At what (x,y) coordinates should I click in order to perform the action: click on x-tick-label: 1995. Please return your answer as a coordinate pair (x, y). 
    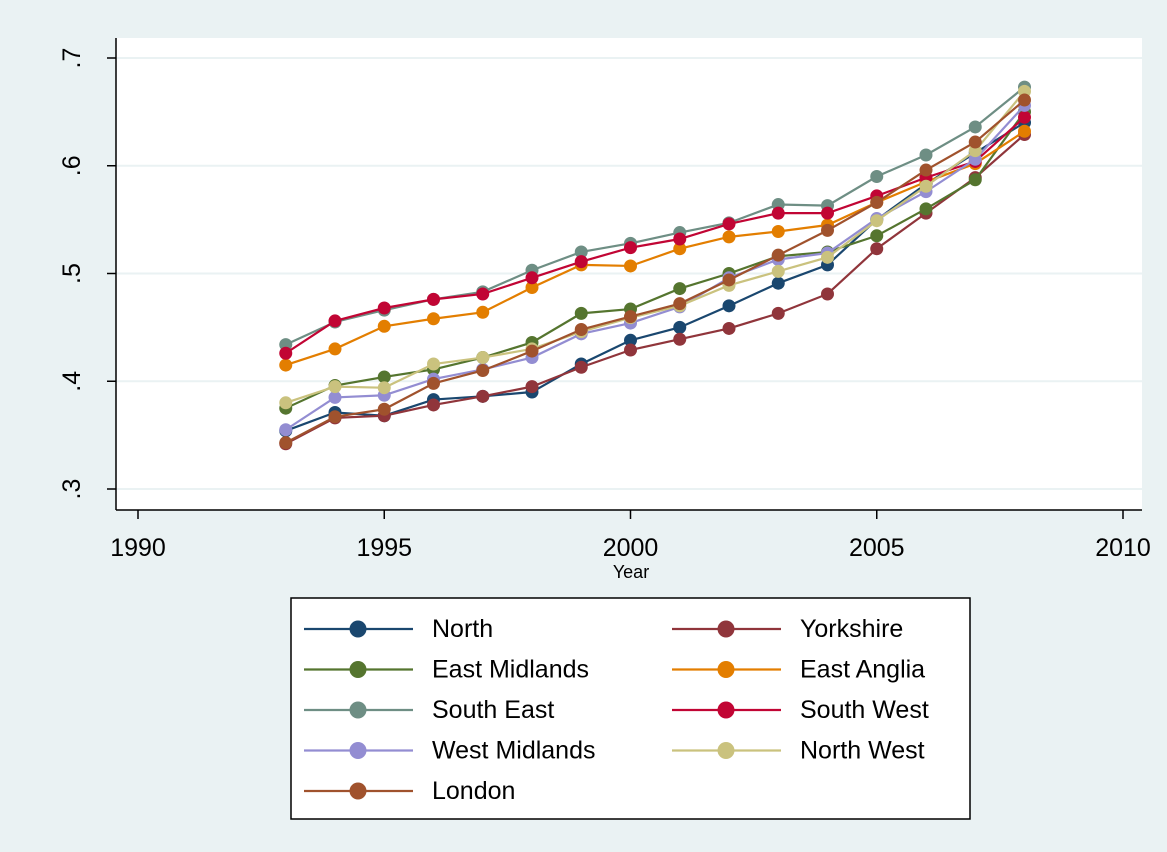
    Looking at the image, I should click on (384, 548).